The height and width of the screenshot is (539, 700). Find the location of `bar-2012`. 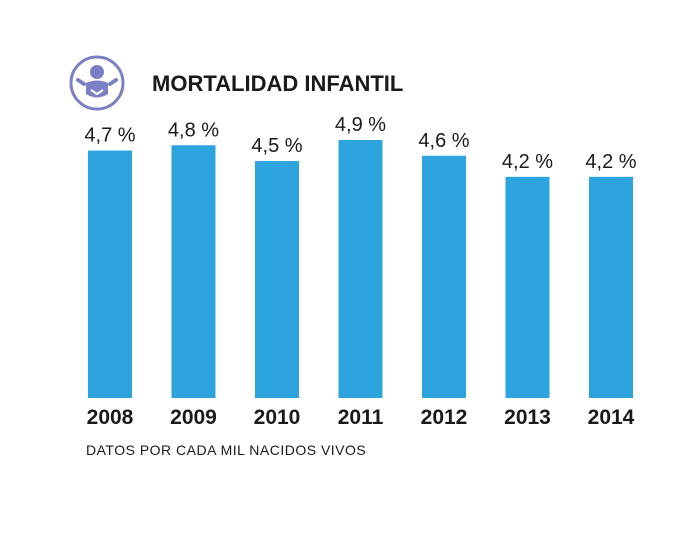

bar-2012 is located at coordinates (444, 276).